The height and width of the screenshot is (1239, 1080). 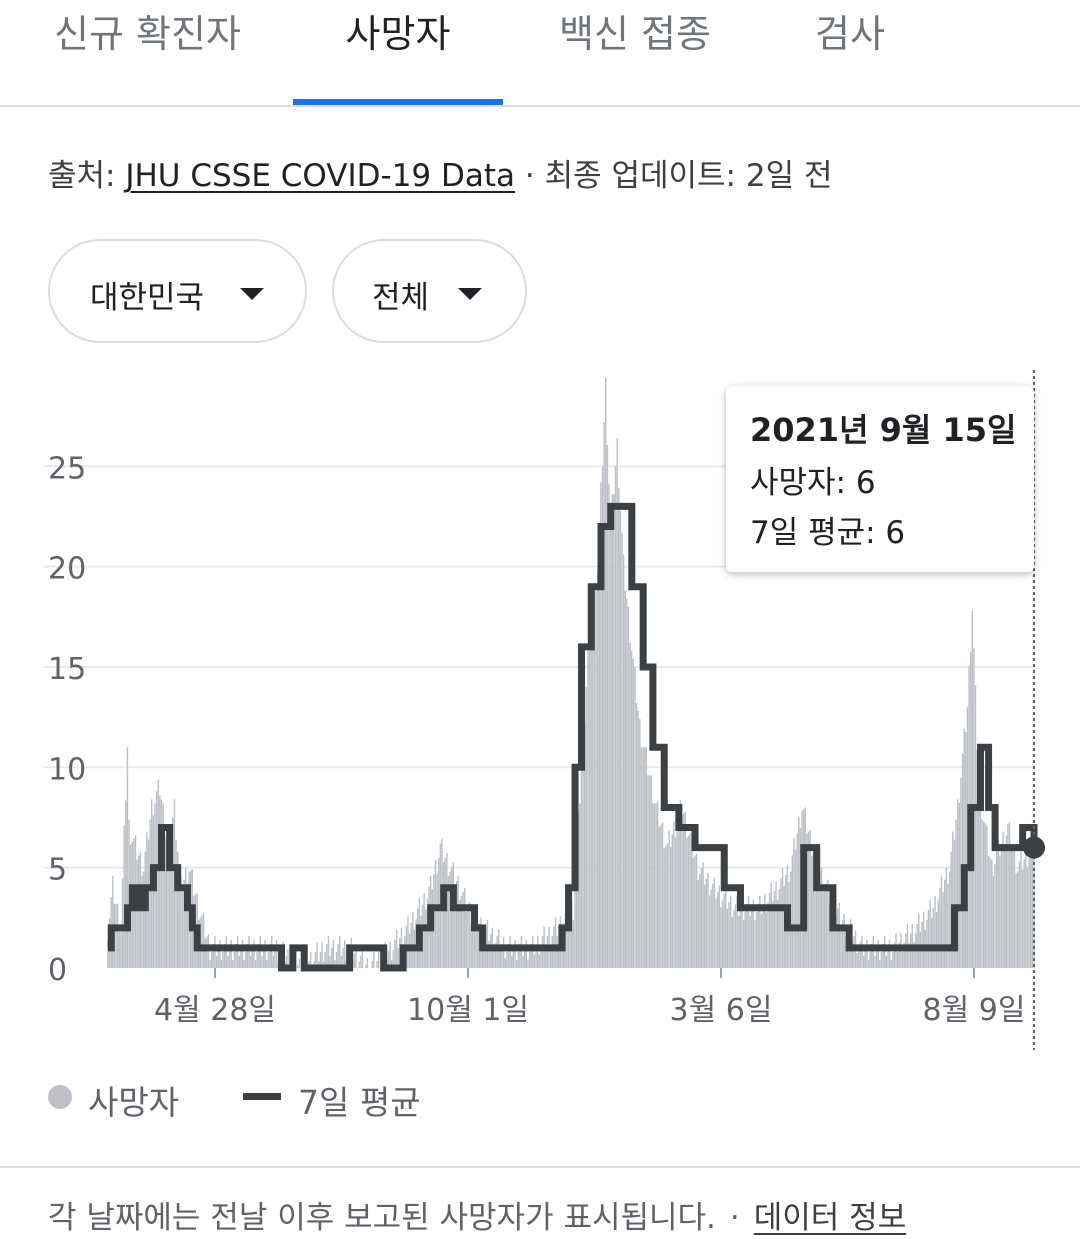 I want to click on y-tick-label: 20, so click(x=67, y=569).